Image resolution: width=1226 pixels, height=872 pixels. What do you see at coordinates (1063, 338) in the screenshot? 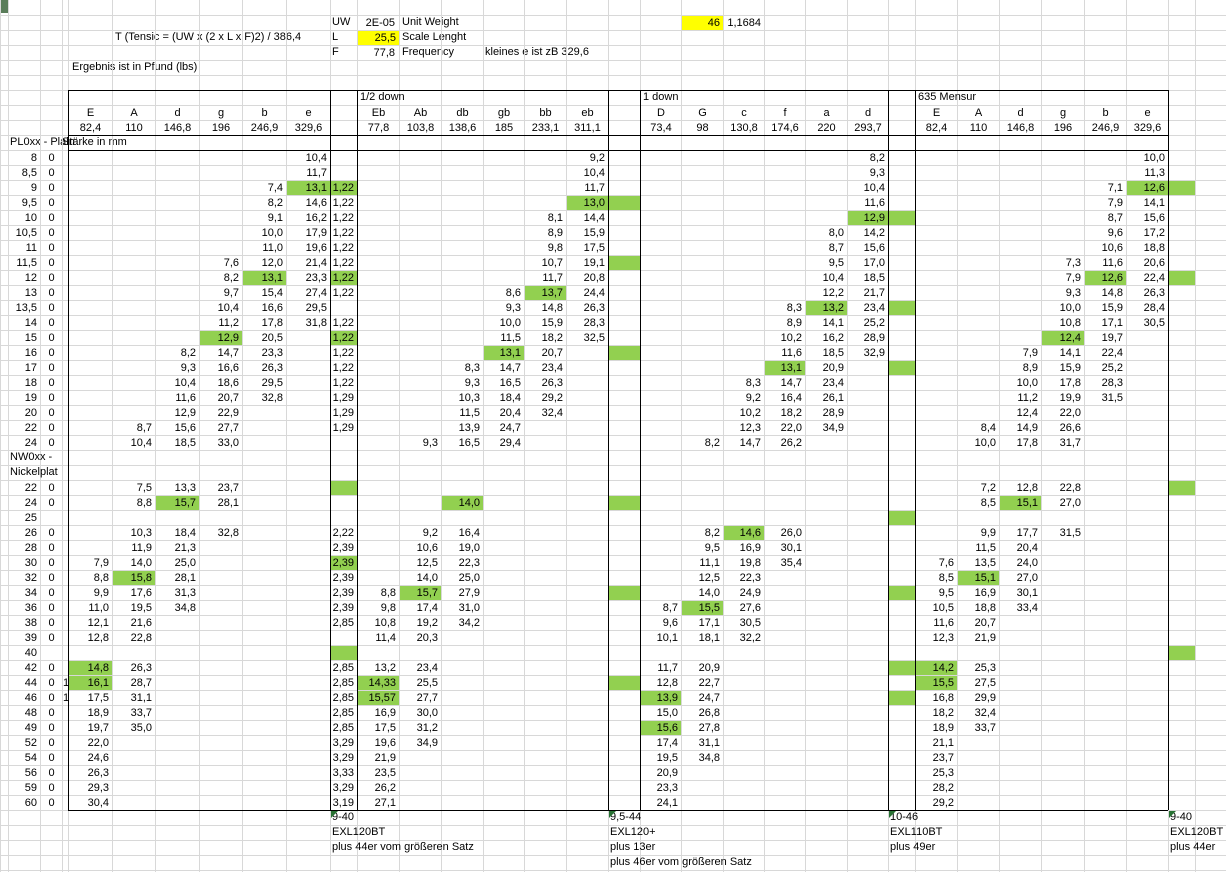
I see `highlighted-cell: 12,4` at bounding box center [1063, 338].